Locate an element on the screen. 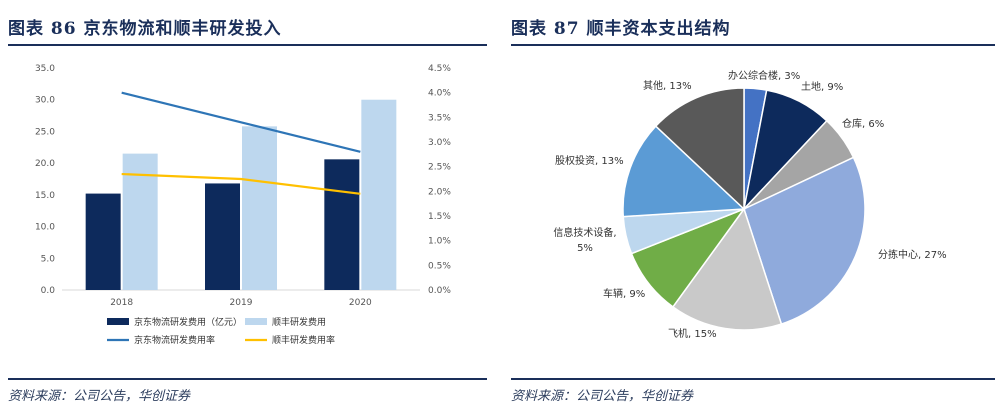  pie-slice-label: 信息技术设备, 5% is located at coordinates (584, 240).